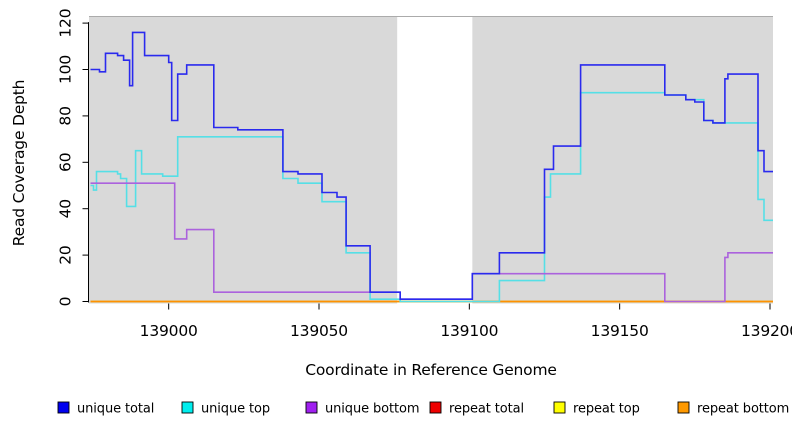 The width and height of the screenshot is (792, 432). Describe the element at coordinates (431, 370) in the screenshot. I see `x-axis-label: Coordinate in Reference Genome` at that location.